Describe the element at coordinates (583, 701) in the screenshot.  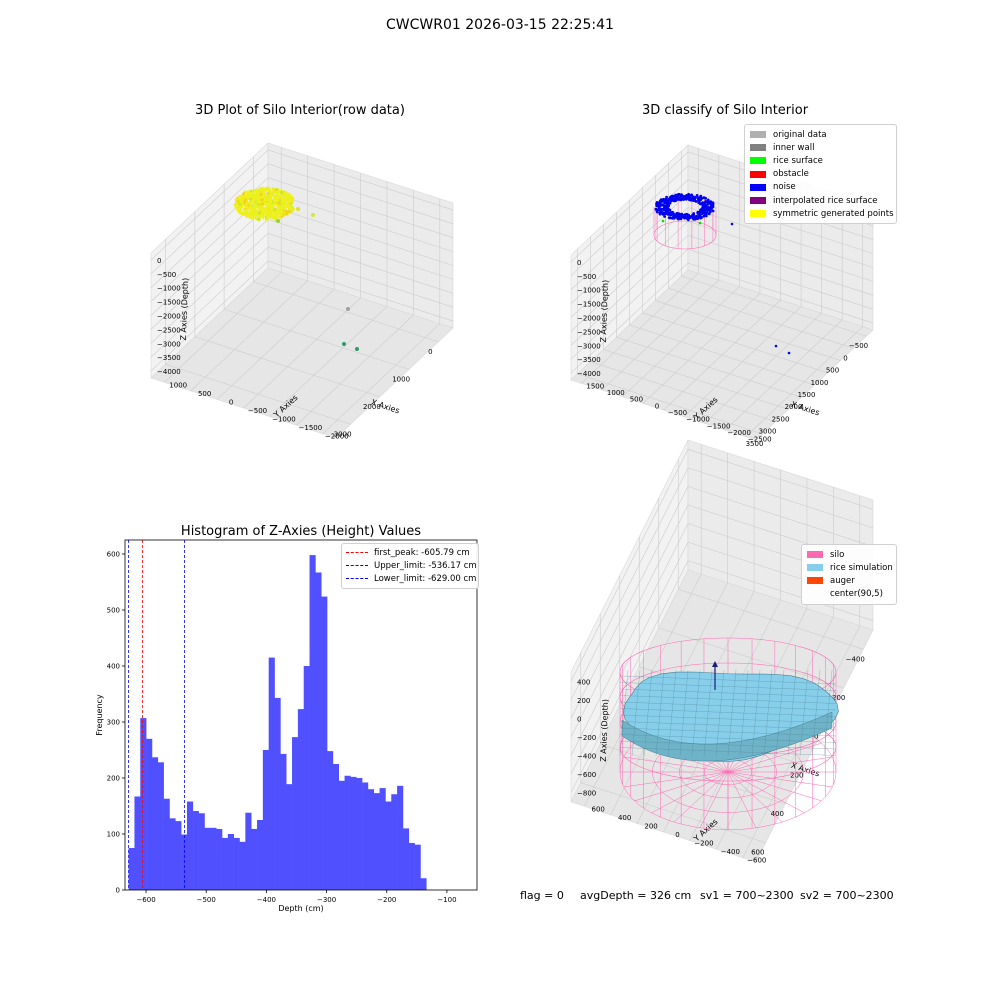
I see `p4-ztick-label: 200` at that location.